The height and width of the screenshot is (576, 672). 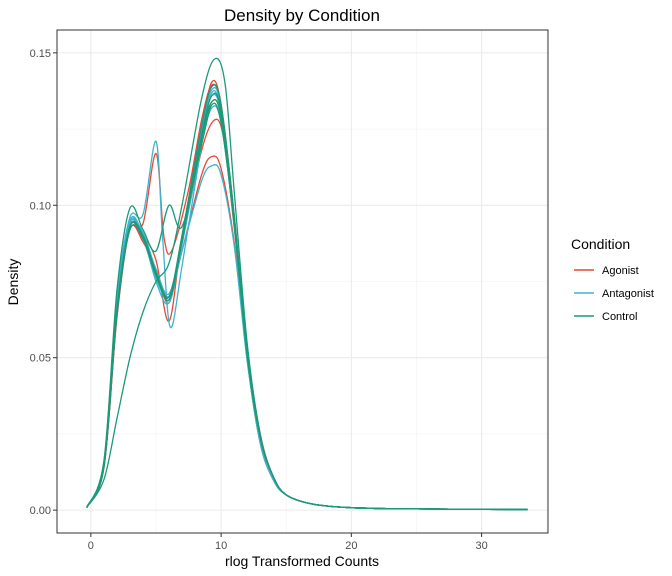 What do you see at coordinates (620, 271) in the screenshot?
I see `legend-label-agonist: Agonist` at bounding box center [620, 271].